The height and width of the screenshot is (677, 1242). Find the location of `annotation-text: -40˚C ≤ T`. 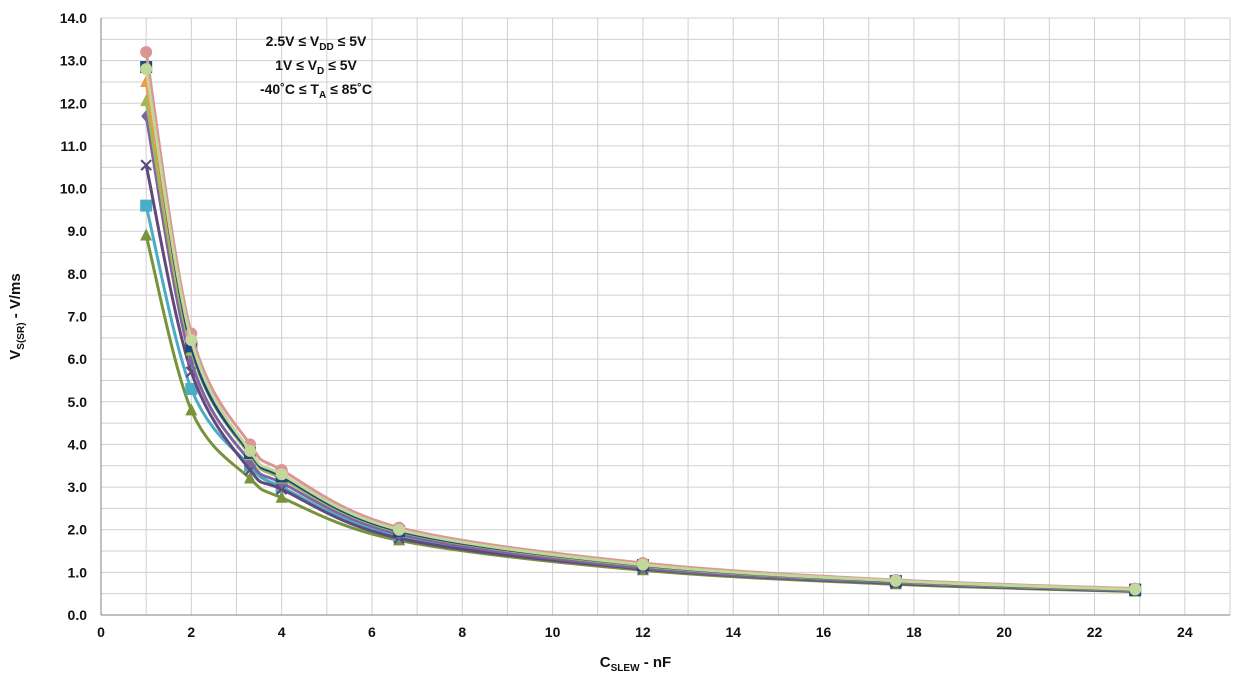

annotation-text: -40˚C ≤ T is located at coordinates (289, 89).